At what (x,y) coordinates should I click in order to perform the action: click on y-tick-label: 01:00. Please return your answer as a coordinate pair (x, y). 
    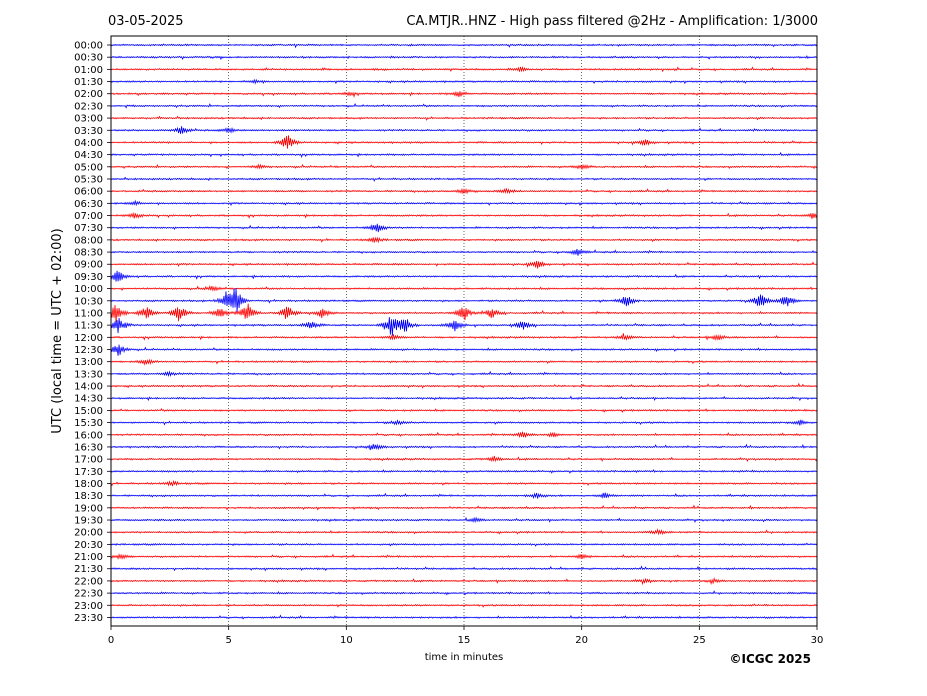
    Looking at the image, I should click on (88, 70).